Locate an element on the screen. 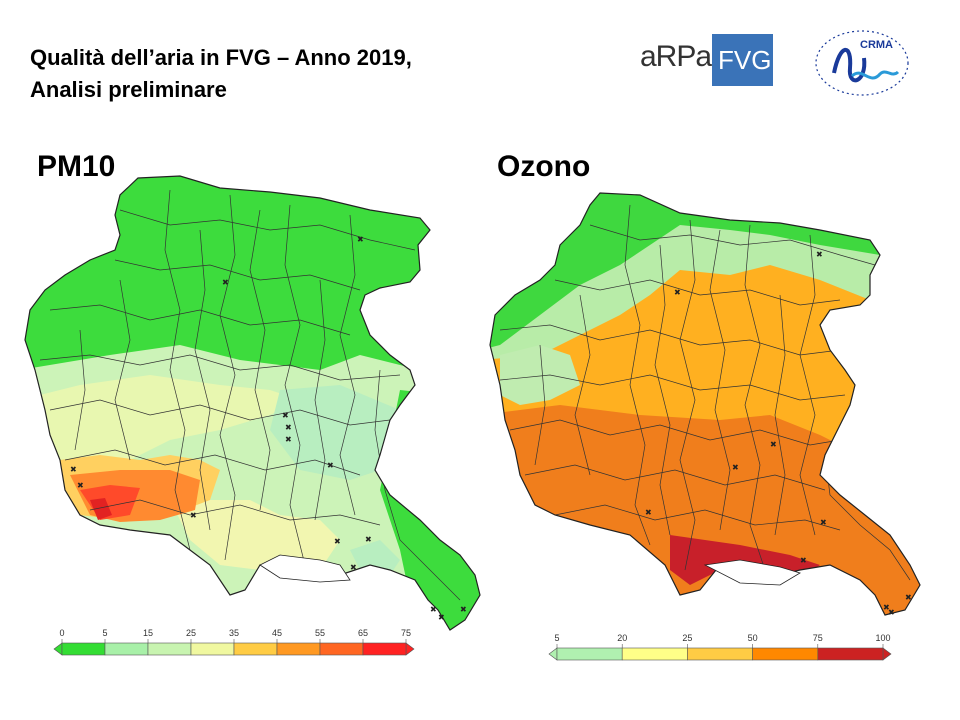 This screenshot has height=720, width=960. pm10-legend: 0 5 15 25 35 45 55 65 75 is located at coordinates (235, 642).